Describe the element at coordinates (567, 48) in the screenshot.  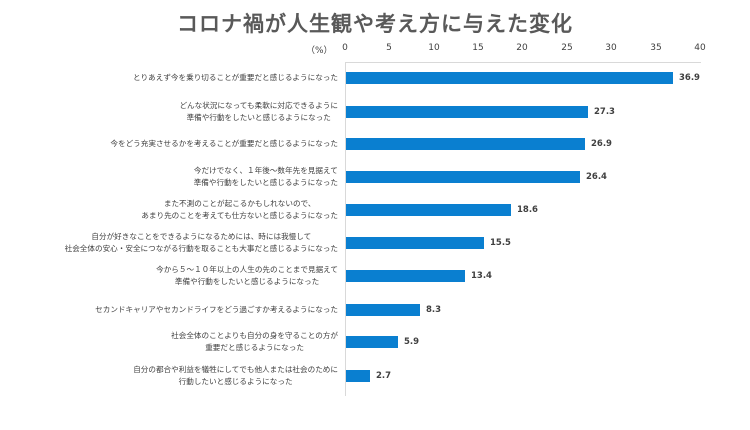
I see `x-tick: 25` at that location.